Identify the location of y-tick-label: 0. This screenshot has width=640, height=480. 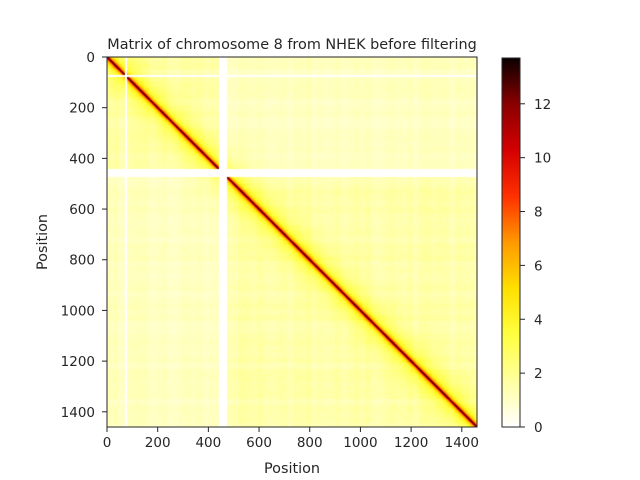
(90, 58).